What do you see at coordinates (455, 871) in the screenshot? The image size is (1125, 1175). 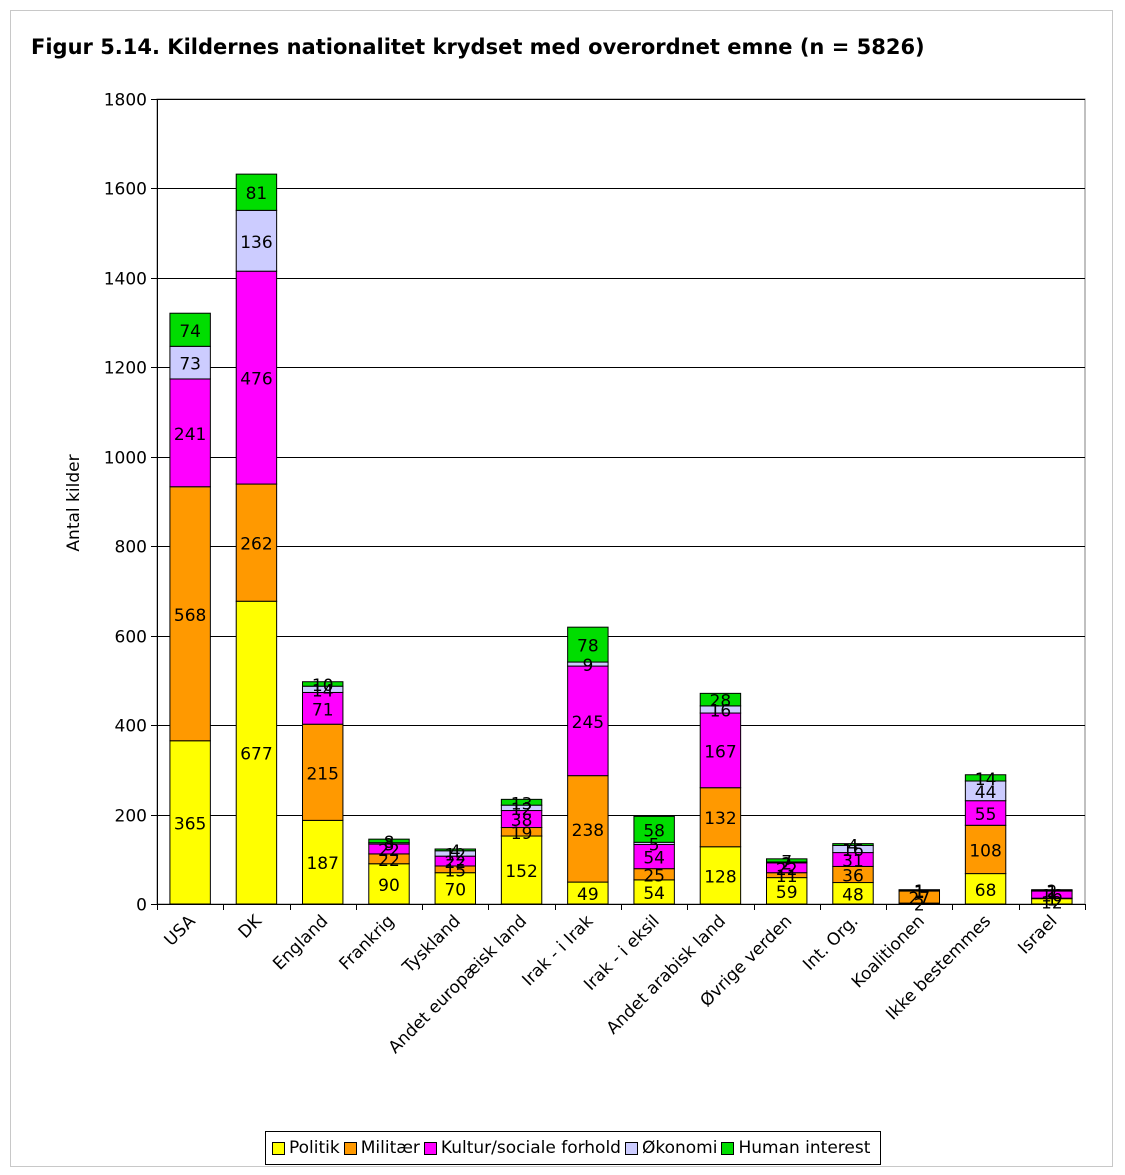 I see `data-label: 15` at bounding box center [455, 871].